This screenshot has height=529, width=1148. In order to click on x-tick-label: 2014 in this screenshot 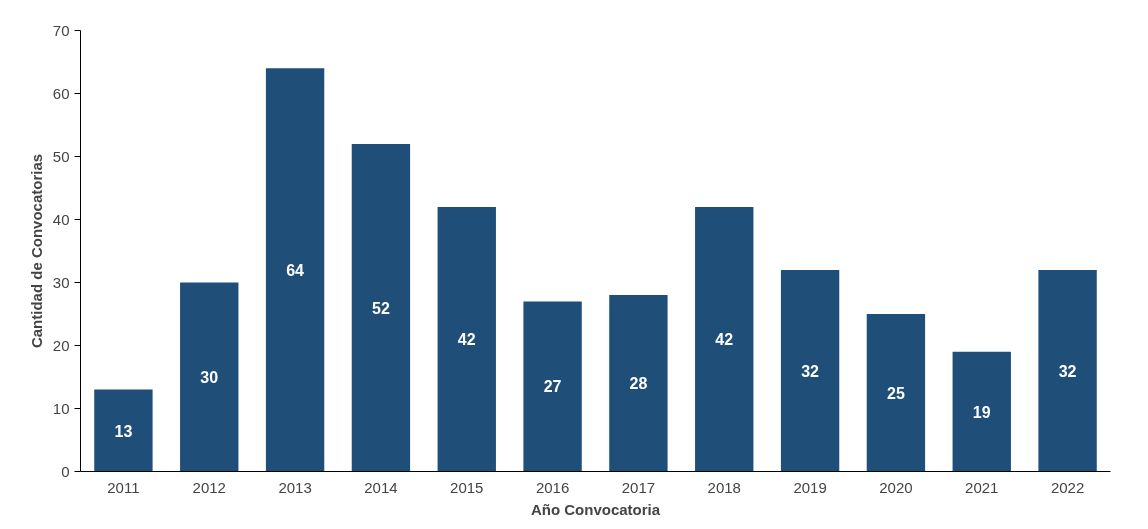, I will do `click(381, 487)`.